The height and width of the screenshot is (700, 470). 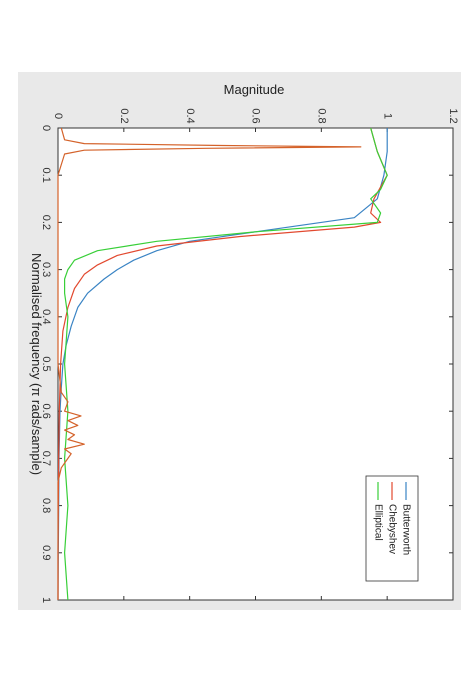 I want to click on y-tick-label: 1.2, so click(x=453, y=115).